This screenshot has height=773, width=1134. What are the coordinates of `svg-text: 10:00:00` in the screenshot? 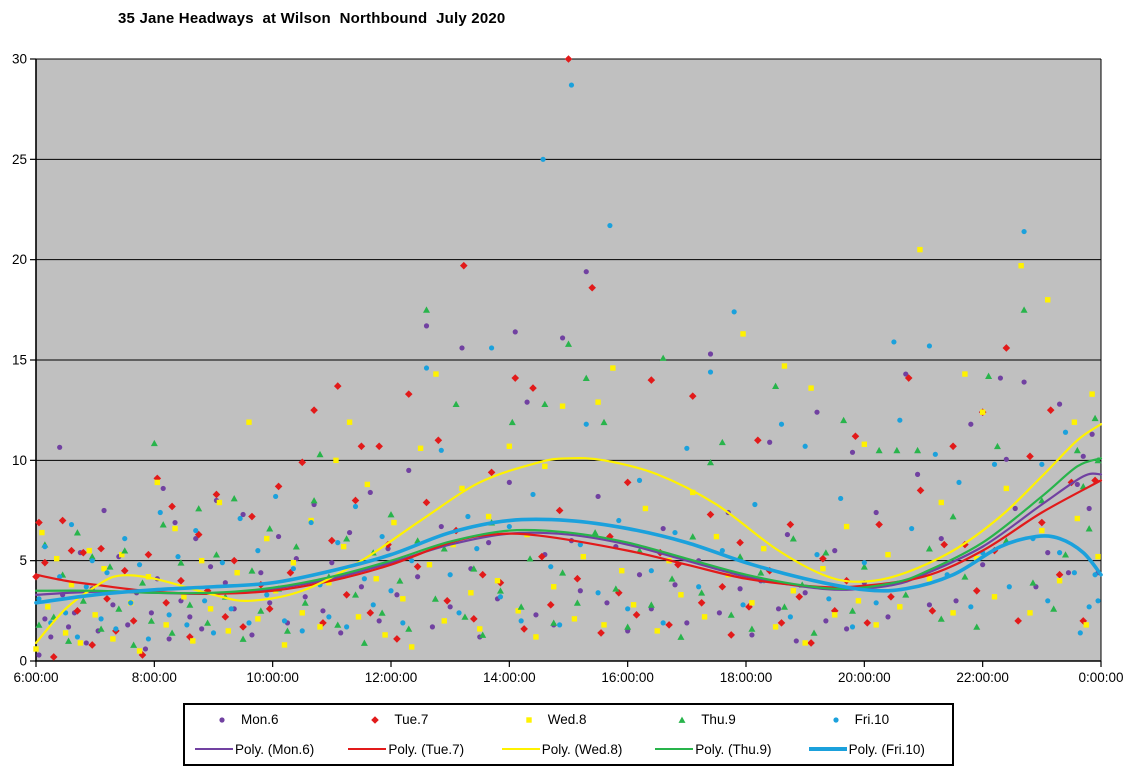 It's located at (272, 677).